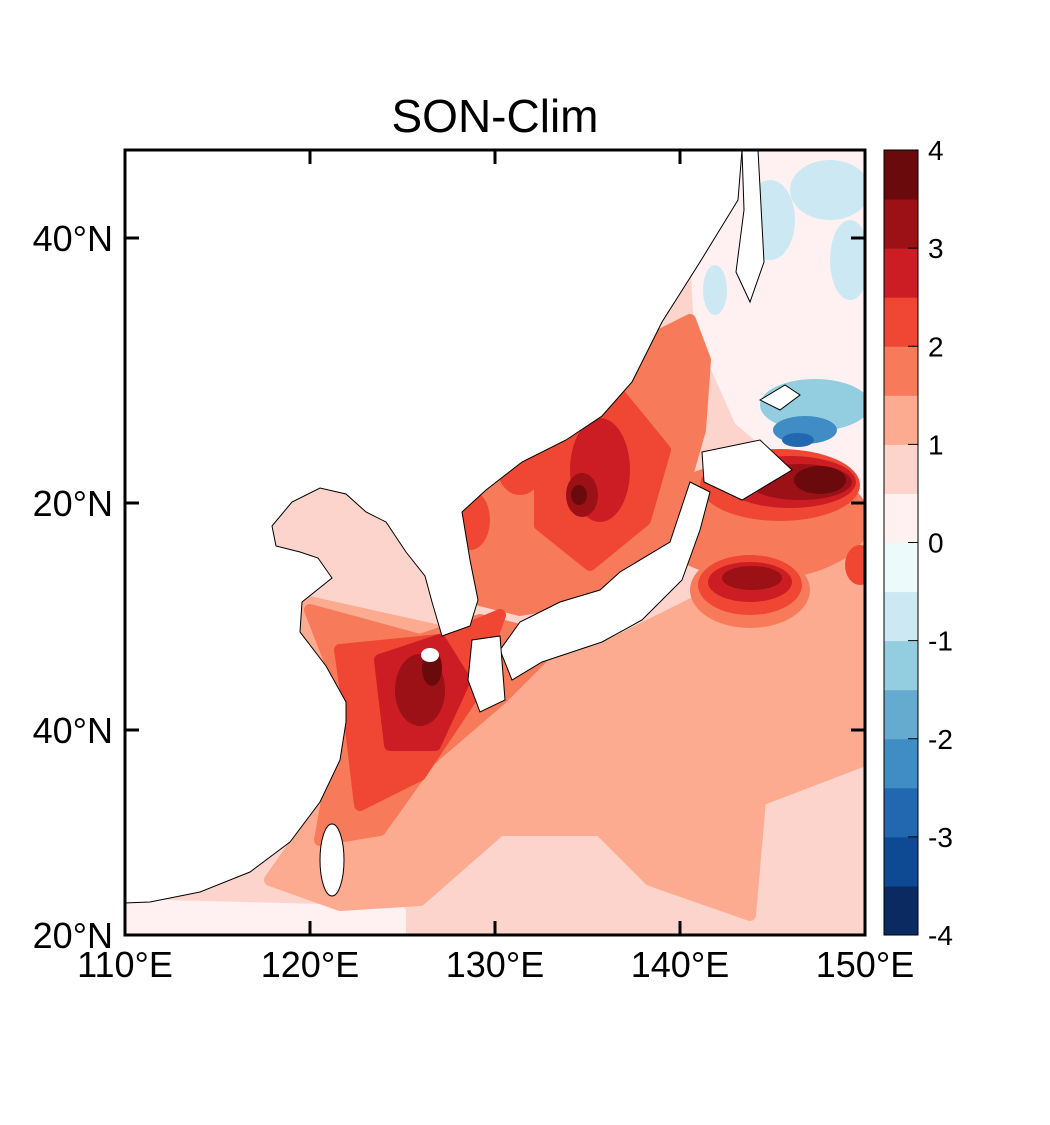 Image resolution: width=1050 pixels, height=1125 pixels. What do you see at coordinates (940, 739) in the screenshot?
I see `colorbar-tick-label: -2` at bounding box center [940, 739].